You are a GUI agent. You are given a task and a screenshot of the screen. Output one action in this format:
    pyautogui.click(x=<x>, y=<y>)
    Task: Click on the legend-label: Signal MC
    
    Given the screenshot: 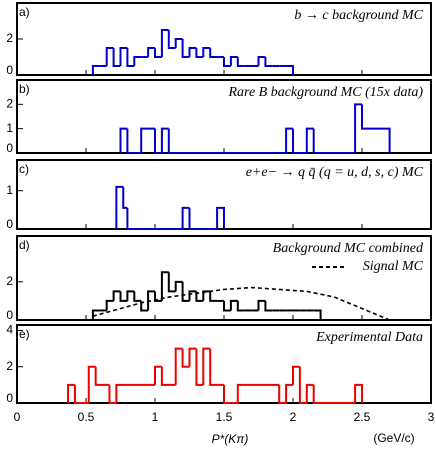 What is the action you would take?
    pyautogui.click(x=393, y=266)
    